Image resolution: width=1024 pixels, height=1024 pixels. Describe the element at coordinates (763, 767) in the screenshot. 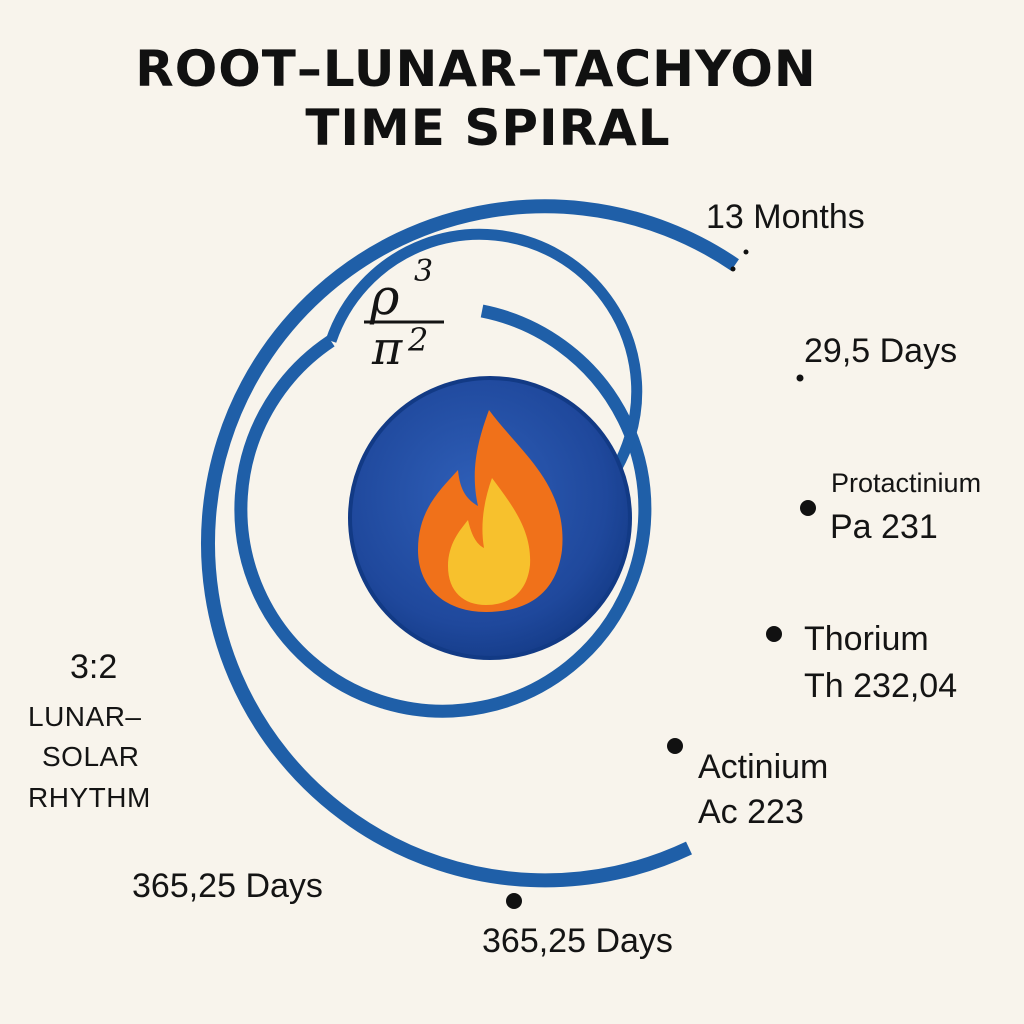

I see `label-actinium-name: Actinium` at that location.